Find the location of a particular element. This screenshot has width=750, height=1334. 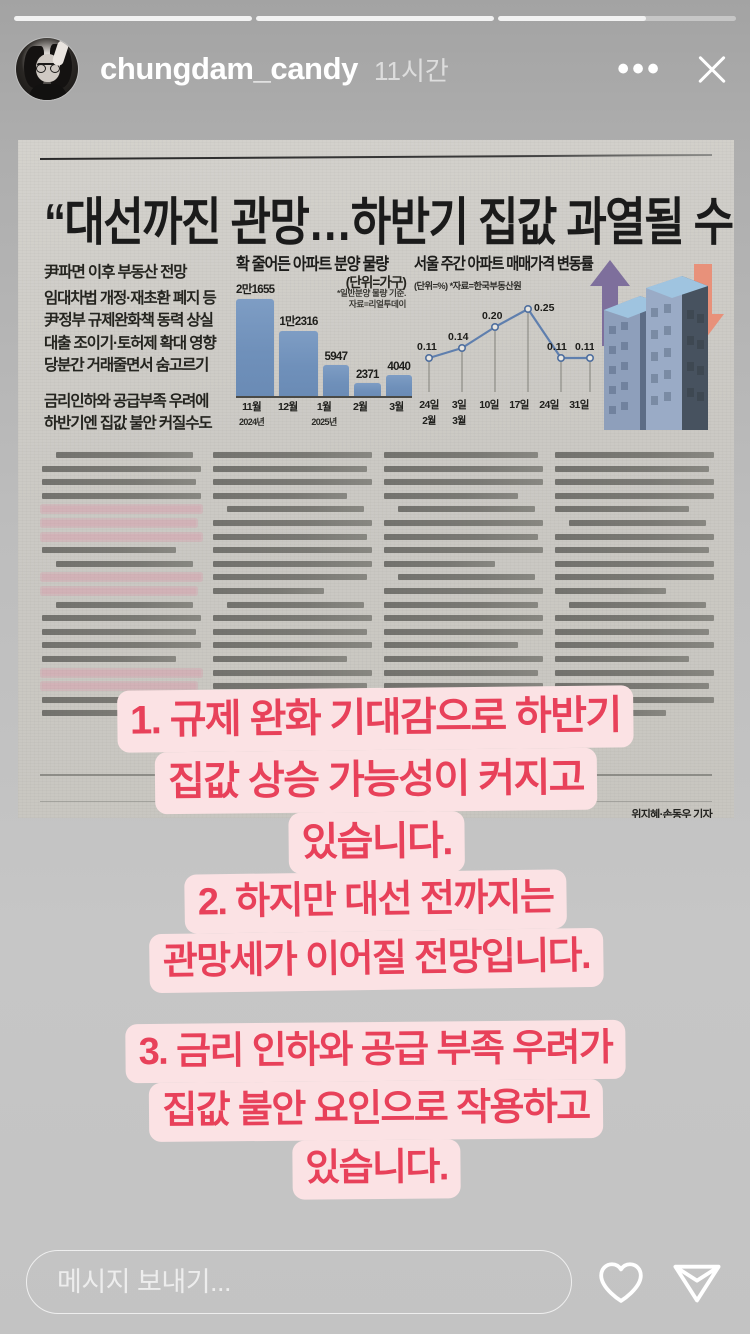

building-right is located at coordinates (677, 353).